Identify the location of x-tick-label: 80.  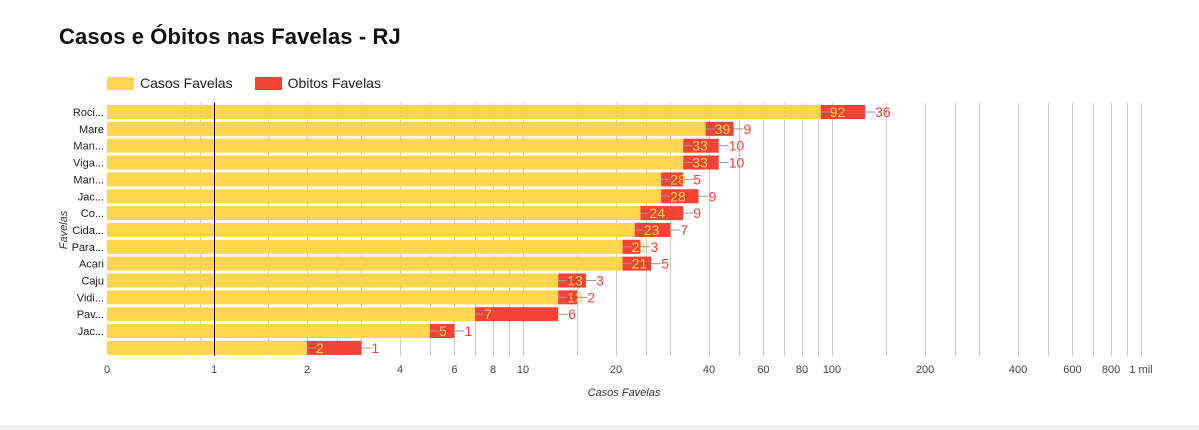
(802, 370).